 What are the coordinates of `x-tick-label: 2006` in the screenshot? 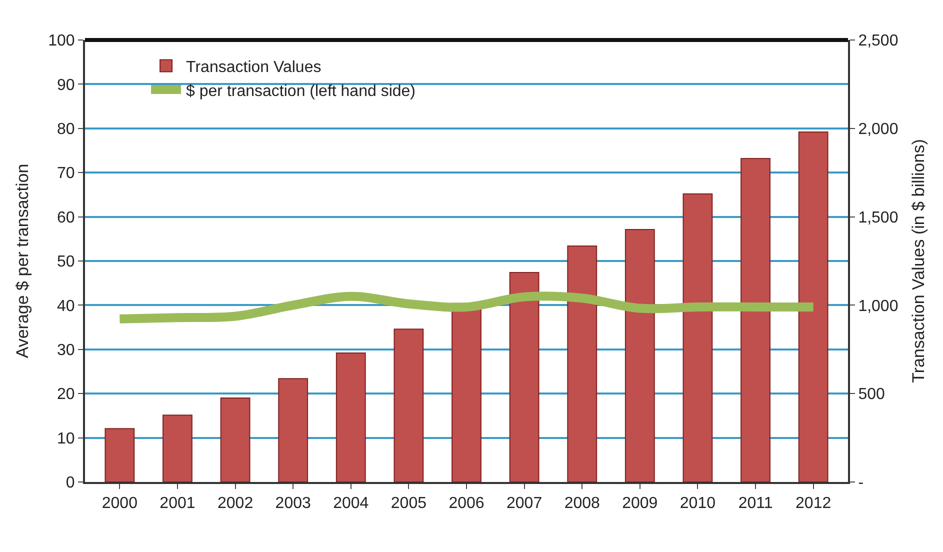 It's located at (466, 503).